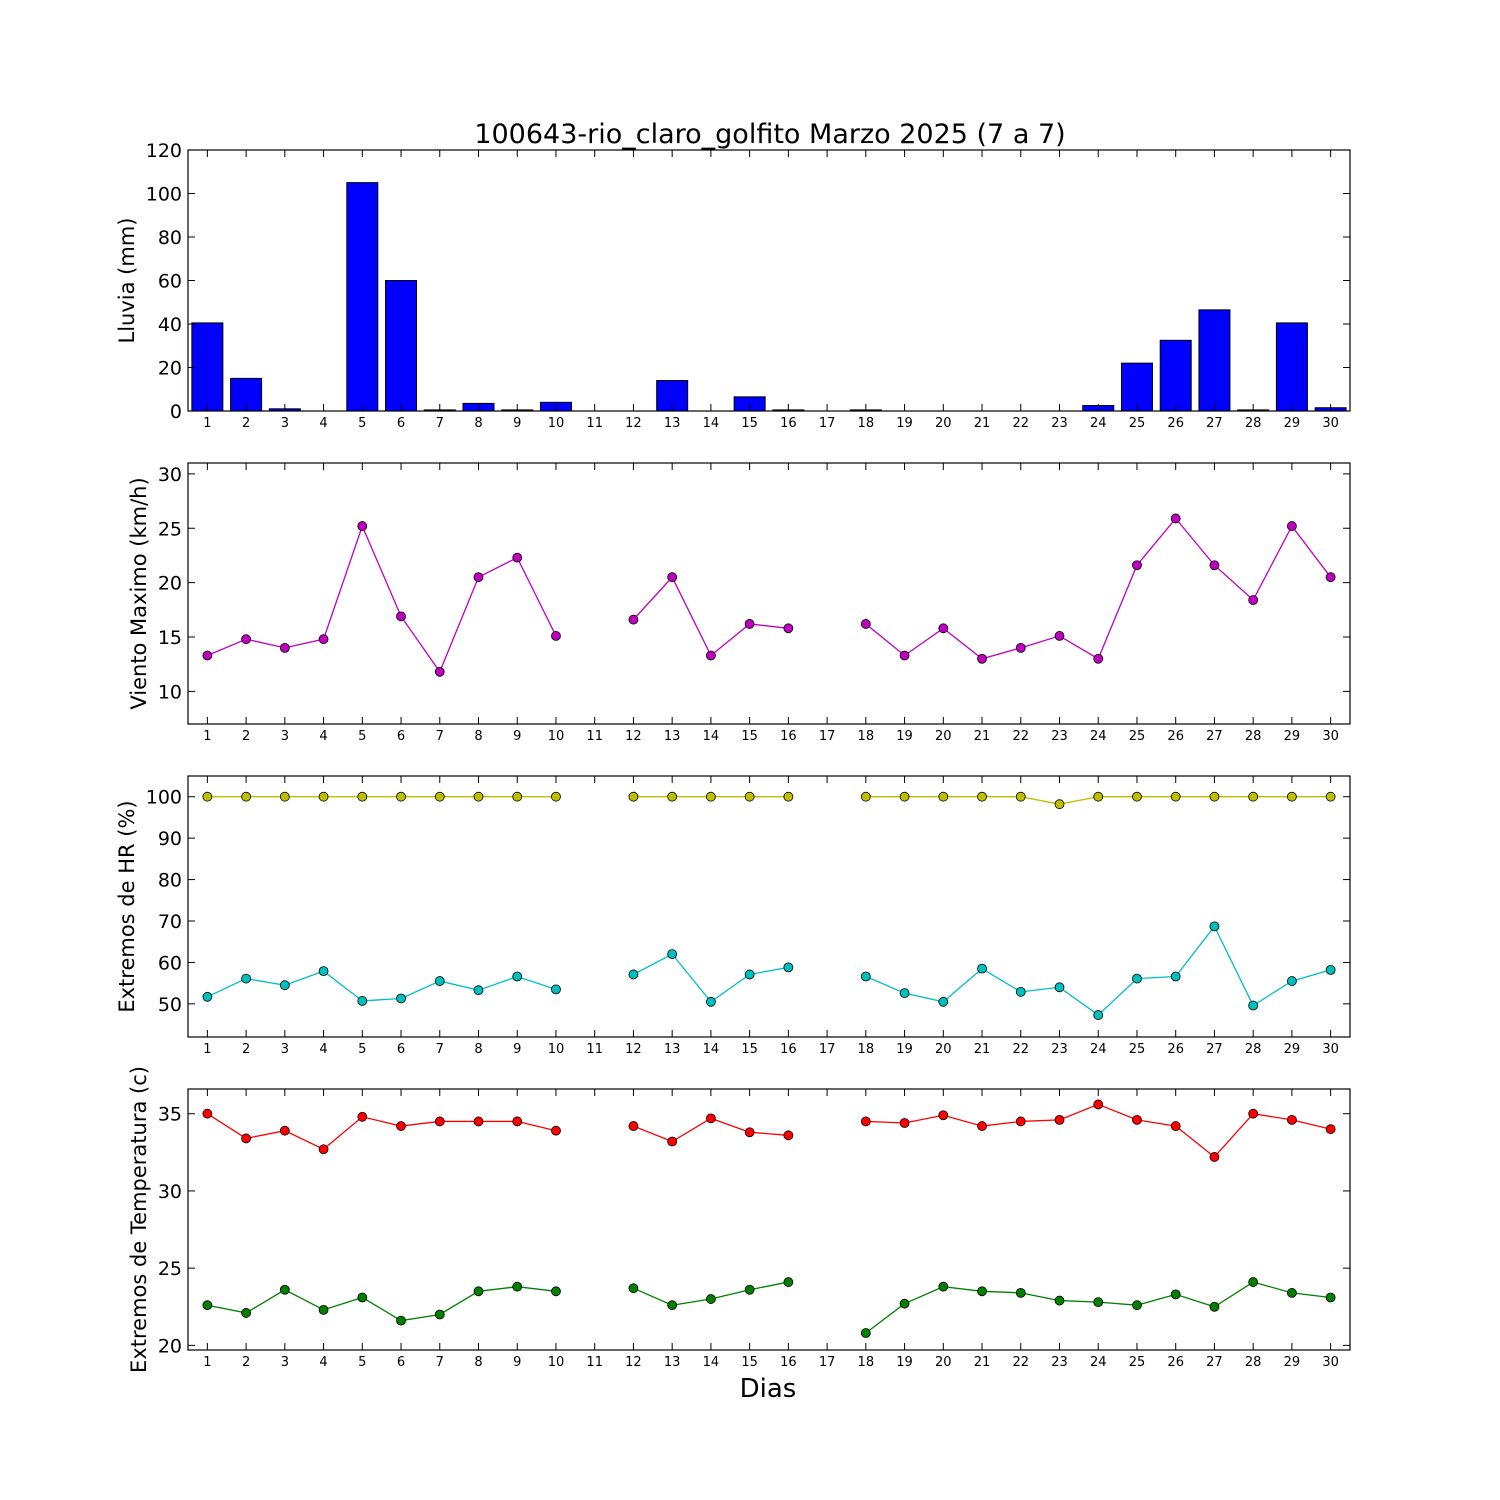  What do you see at coordinates (170, 692) in the screenshot?
I see `y-tick-label: 10` at bounding box center [170, 692].